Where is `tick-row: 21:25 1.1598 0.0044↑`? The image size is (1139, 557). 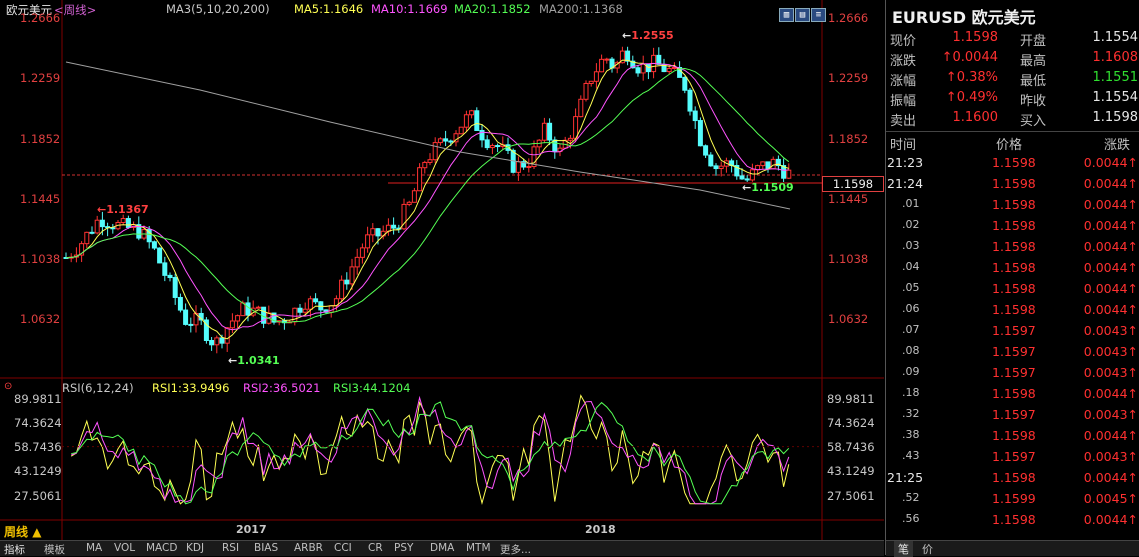 tick-row: 21:25 1.1598 0.0044↑ is located at coordinates (1012, 477).